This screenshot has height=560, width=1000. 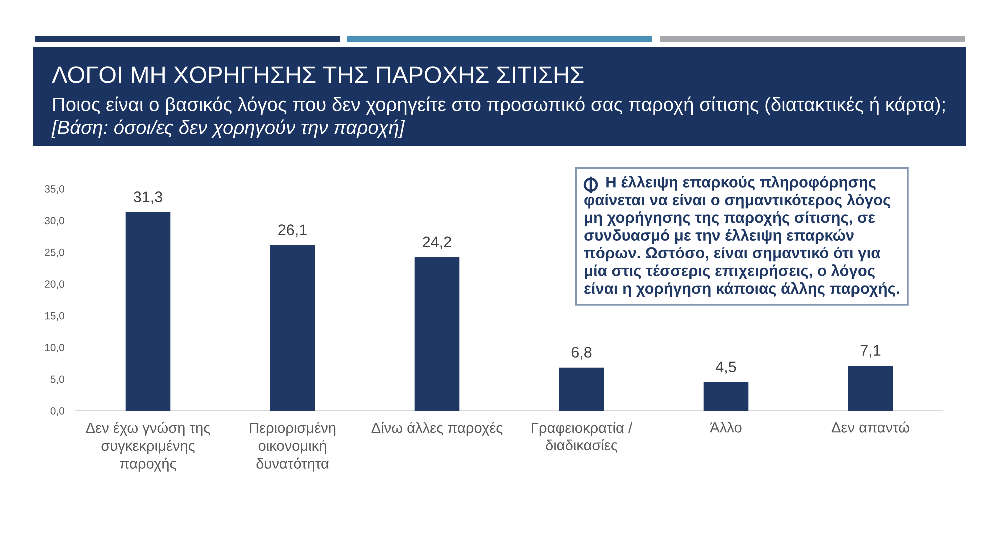 I want to click on y-tick-label: 0,0, so click(x=57, y=412).